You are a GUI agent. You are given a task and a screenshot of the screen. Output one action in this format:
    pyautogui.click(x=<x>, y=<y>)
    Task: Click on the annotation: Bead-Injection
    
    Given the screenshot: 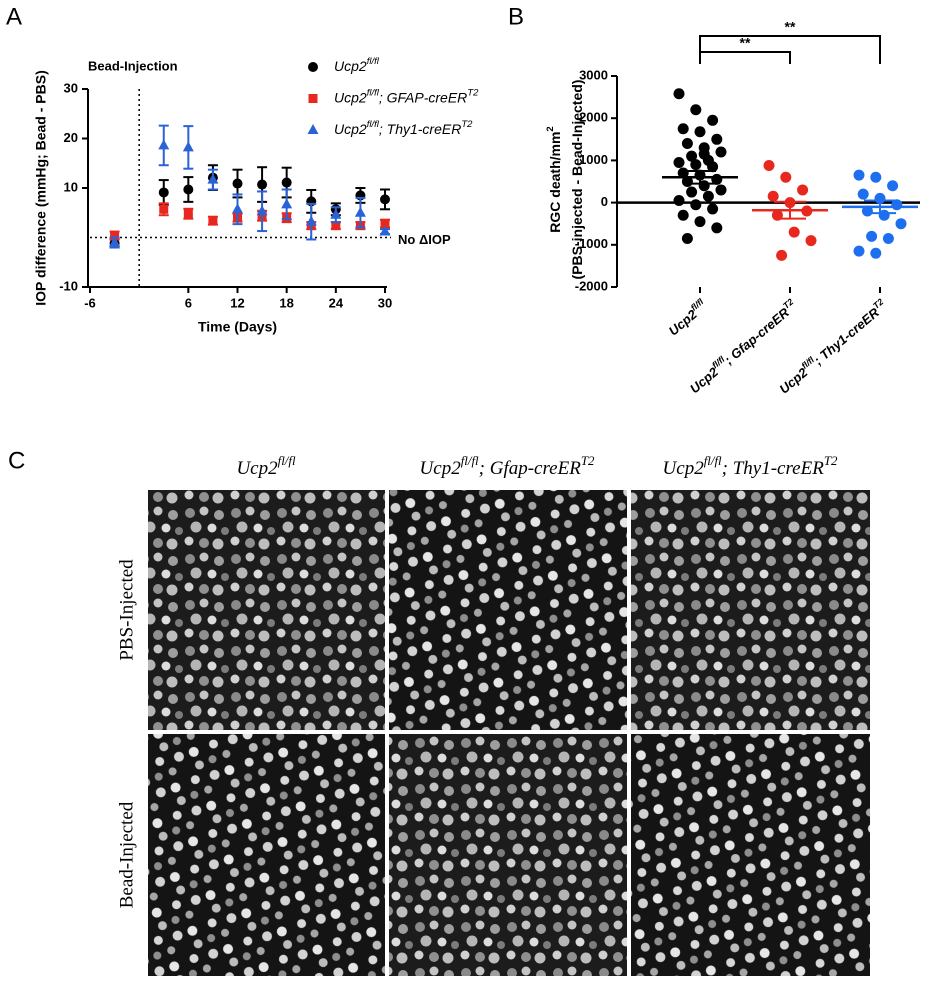 What is the action you would take?
    pyautogui.click(x=133, y=65)
    